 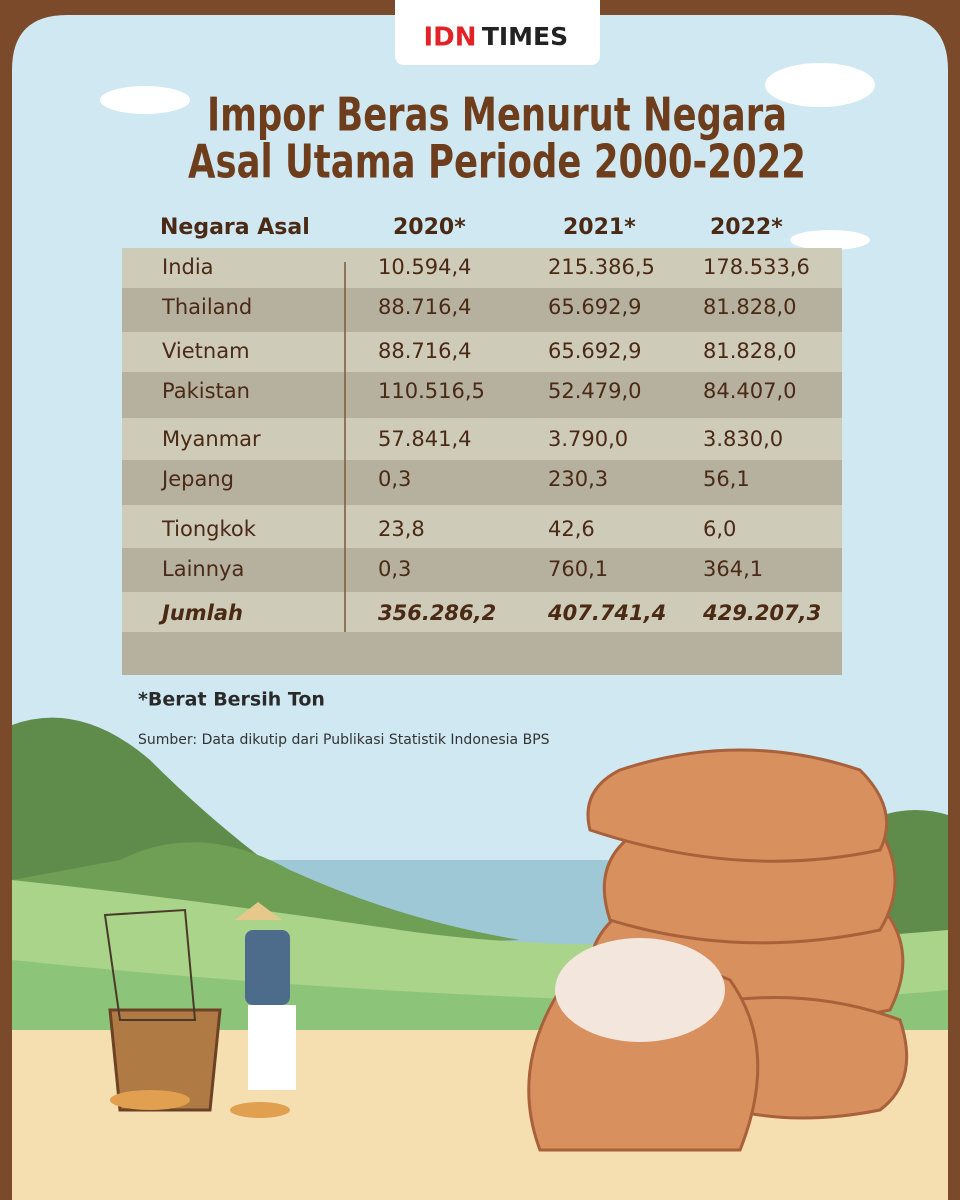 I want to click on cell: 57.841,4, so click(x=425, y=439).